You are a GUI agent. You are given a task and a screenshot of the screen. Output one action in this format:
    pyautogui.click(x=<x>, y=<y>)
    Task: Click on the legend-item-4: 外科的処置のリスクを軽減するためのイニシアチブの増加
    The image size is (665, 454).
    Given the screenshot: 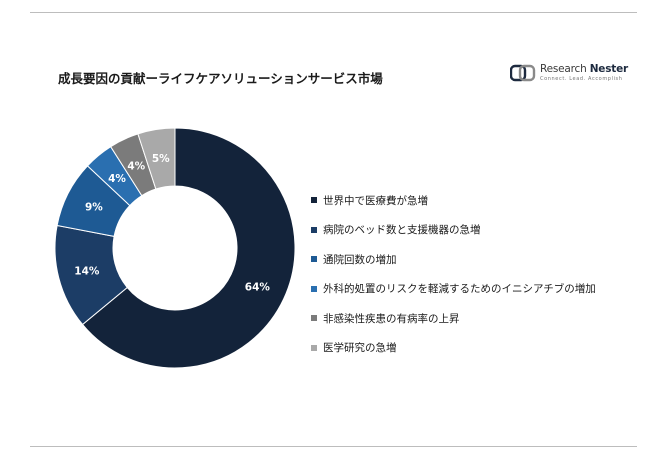 What is the action you would take?
    pyautogui.click(x=453, y=289)
    